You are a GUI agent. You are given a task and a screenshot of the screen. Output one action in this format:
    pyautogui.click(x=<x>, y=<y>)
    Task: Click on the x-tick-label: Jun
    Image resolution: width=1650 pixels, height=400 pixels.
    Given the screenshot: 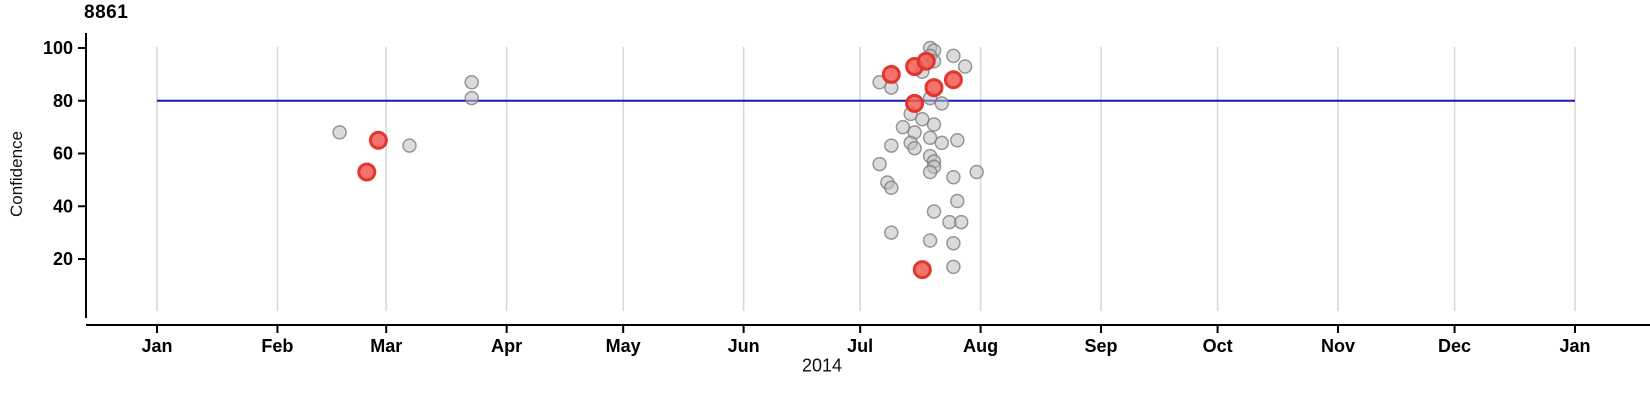 What is the action you would take?
    pyautogui.click(x=744, y=346)
    